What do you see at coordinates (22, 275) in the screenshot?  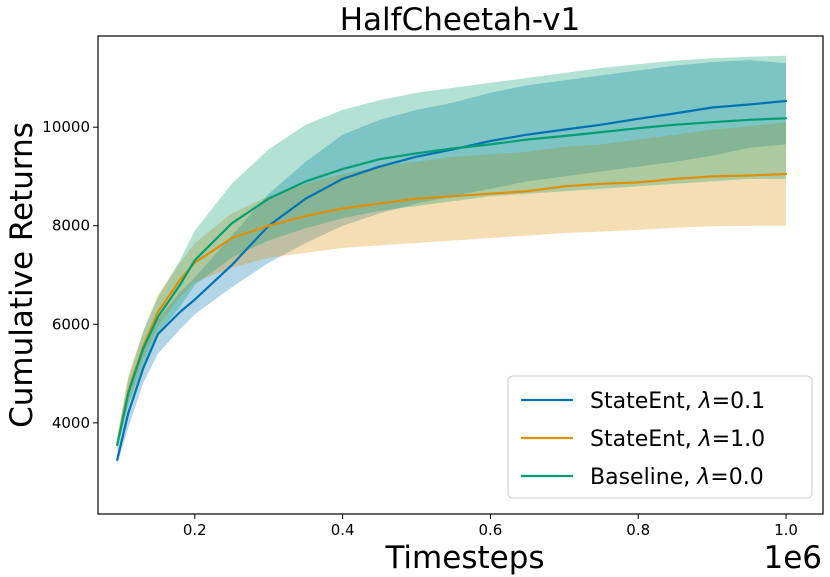 I see `y-axis-label: Cumulative Returns` at bounding box center [22, 275].